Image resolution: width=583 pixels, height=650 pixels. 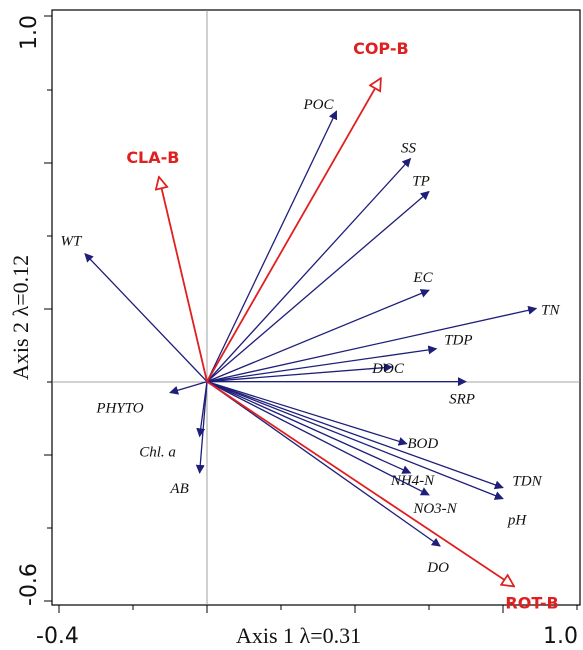 I want to click on y-axis-title: Axis 2 λ=0.12, so click(x=20, y=317).